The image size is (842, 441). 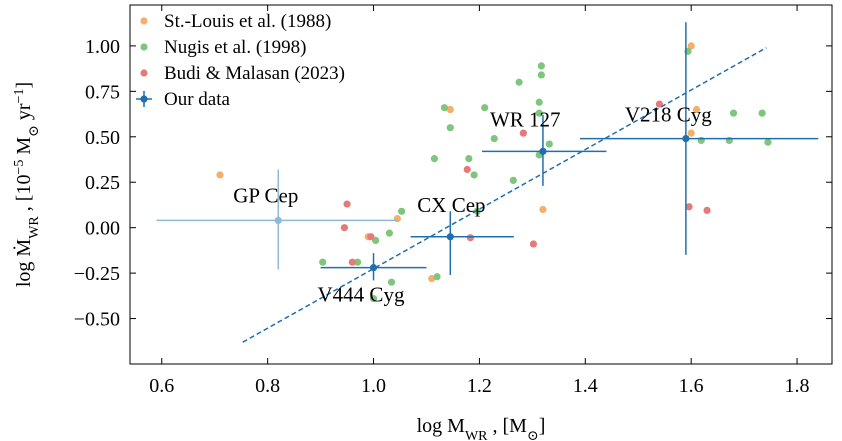 What do you see at coordinates (585, 386) in the screenshot?
I see `x-tick-label: 1.4` at bounding box center [585, 386].